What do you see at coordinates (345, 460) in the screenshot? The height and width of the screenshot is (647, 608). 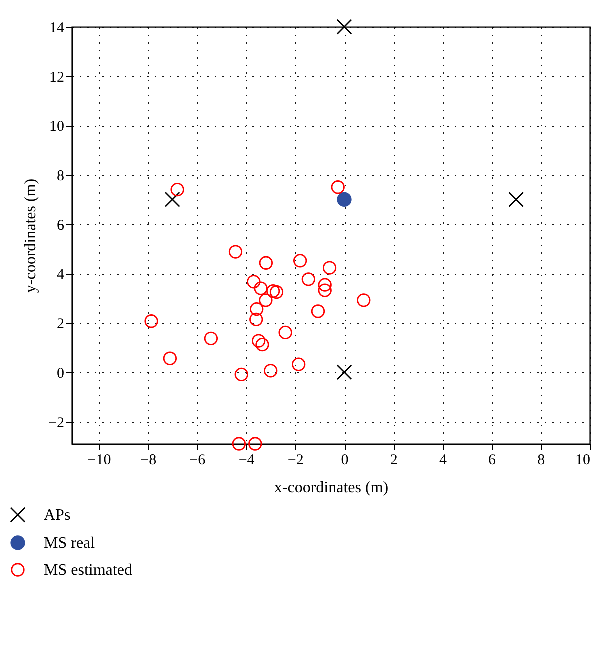 I see `x-tick-label: 0` at bounding box center [345, 460].